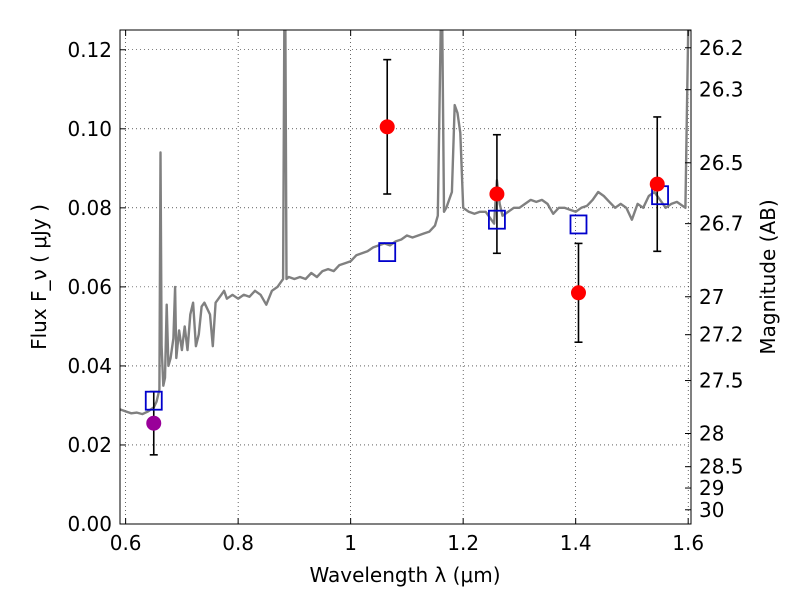  I want to click on right-tick-label: 27.2, so click(721, 335).